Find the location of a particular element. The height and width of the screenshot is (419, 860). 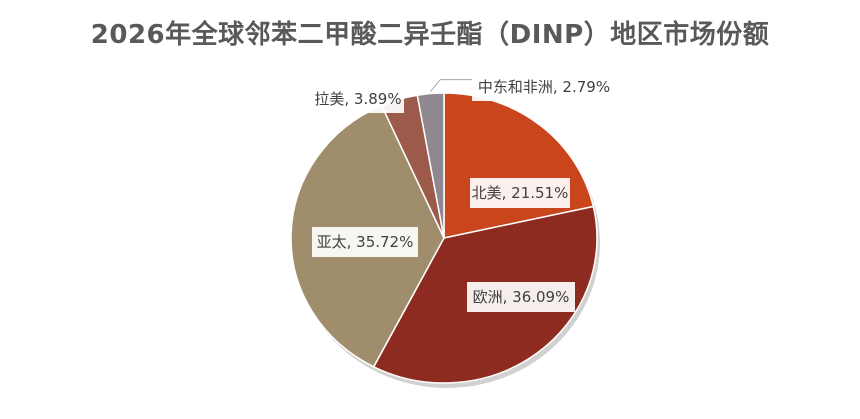

data-label-text-1: 北美, 21.51% is located at coordinates (520, 193).